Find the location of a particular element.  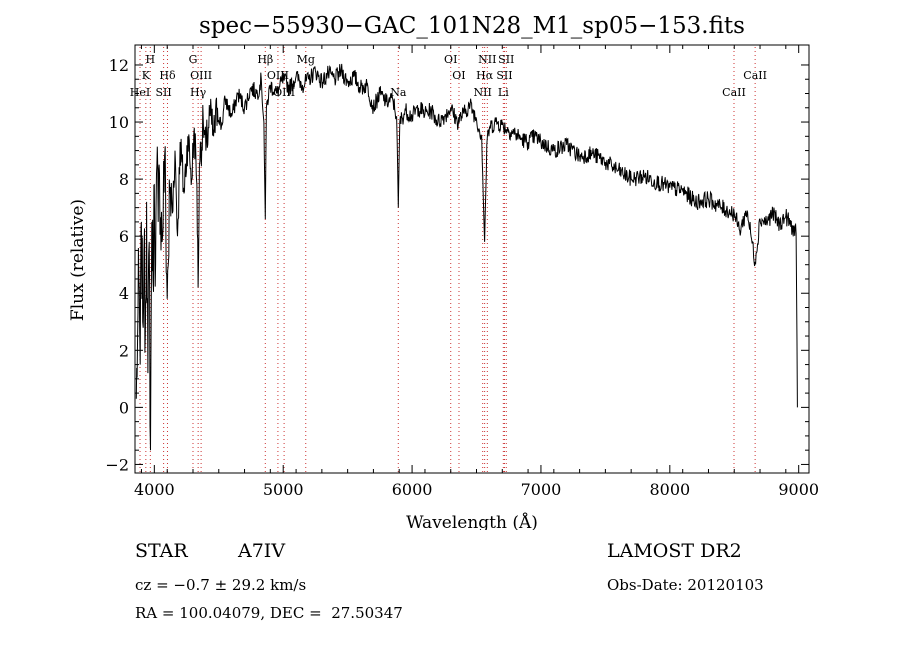

y-axis-label: Flux (relative) is located at coordinates (78, 260).